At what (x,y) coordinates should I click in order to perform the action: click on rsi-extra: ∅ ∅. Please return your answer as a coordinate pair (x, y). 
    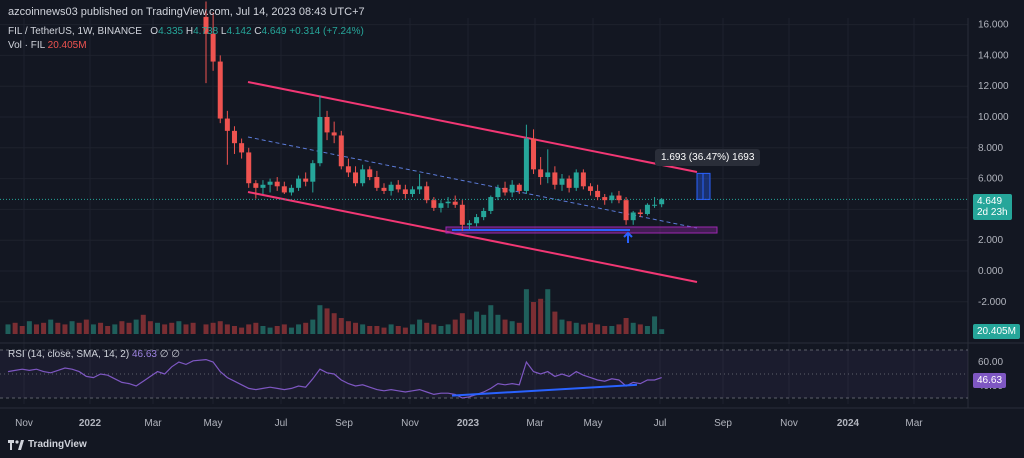
    Looking at the image, I should click on (169, 354).